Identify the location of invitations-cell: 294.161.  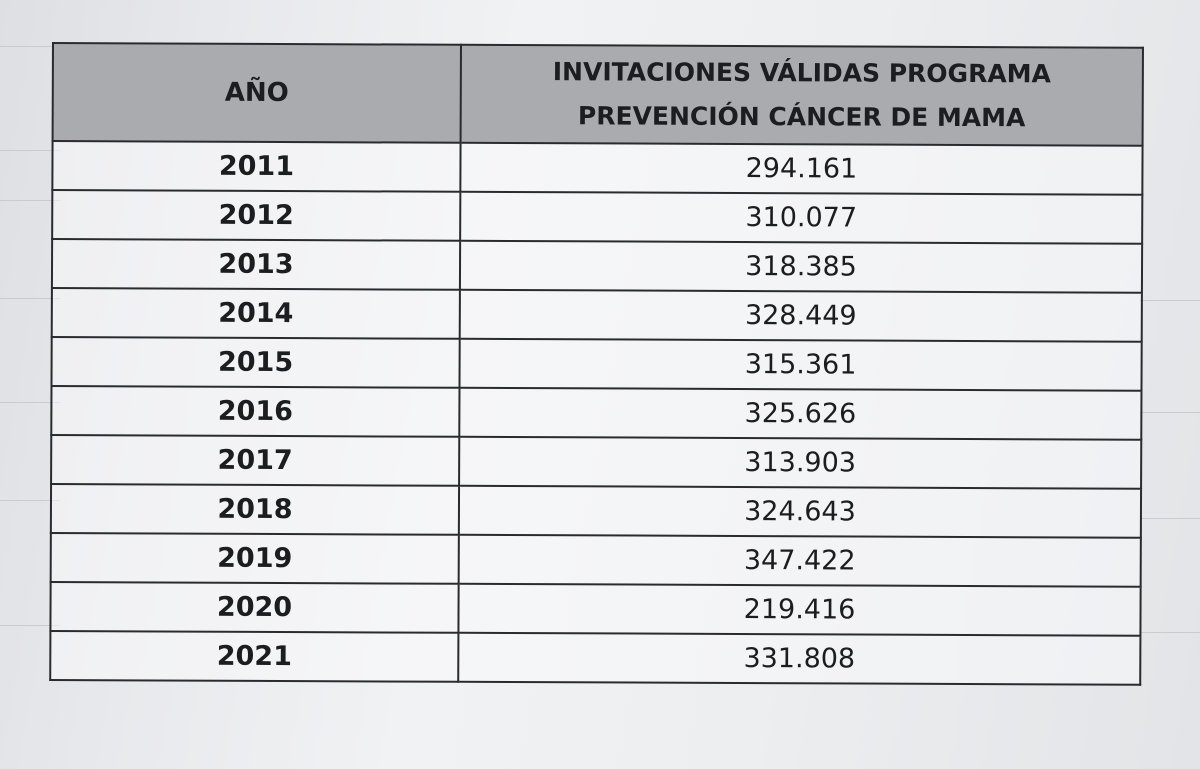
(801, 168).